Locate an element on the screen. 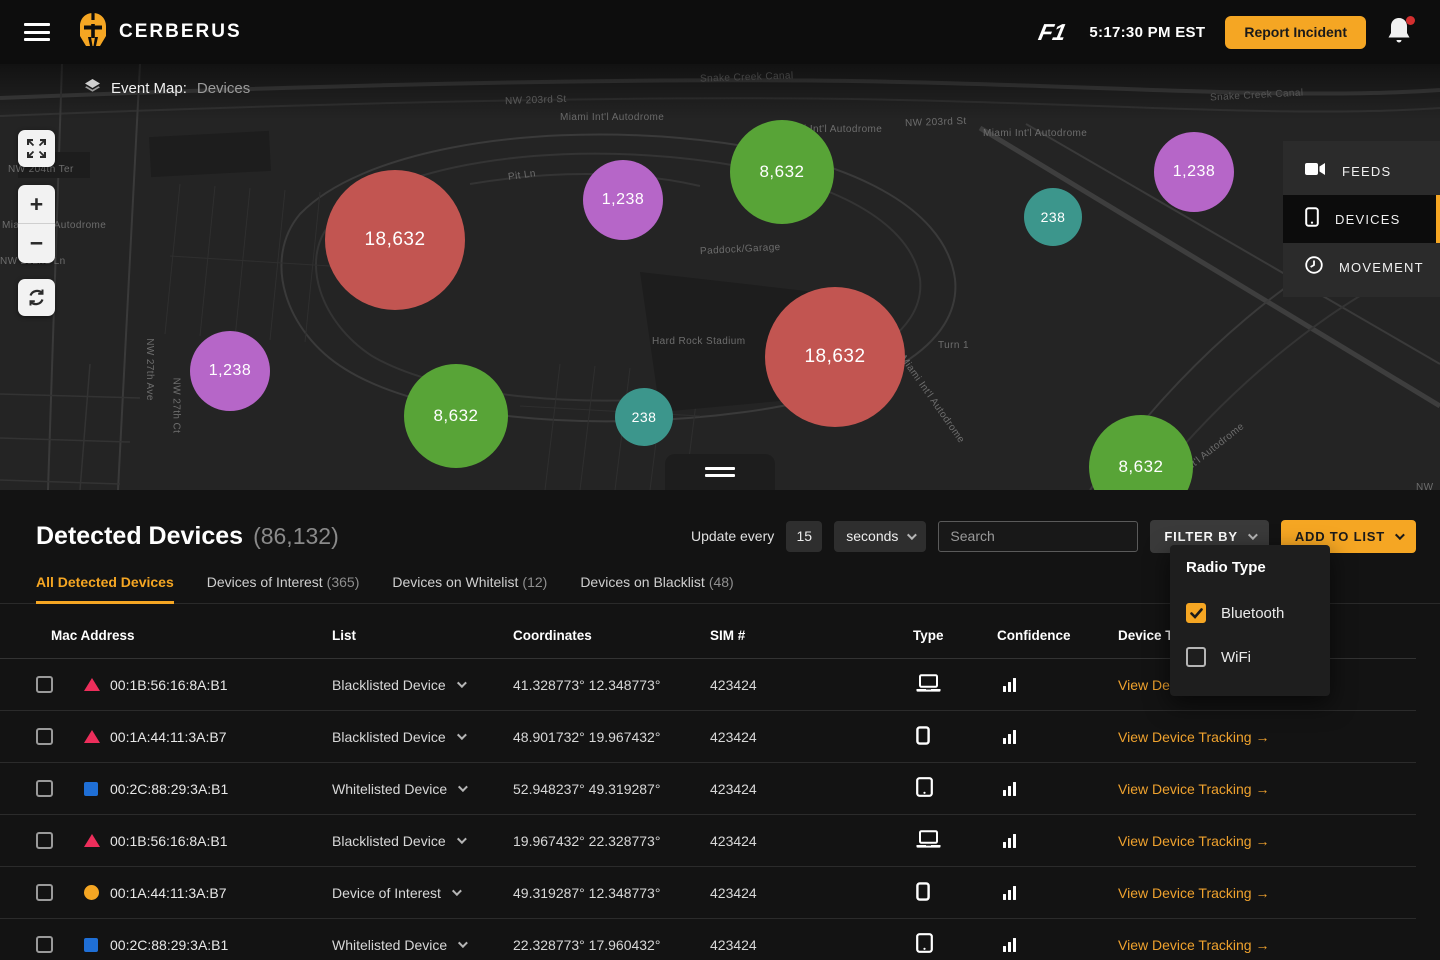 The width and height of the screenshot is (1440, 960). map-menu-item-feeds: FEEDS is located at coordinates (1361, 171).